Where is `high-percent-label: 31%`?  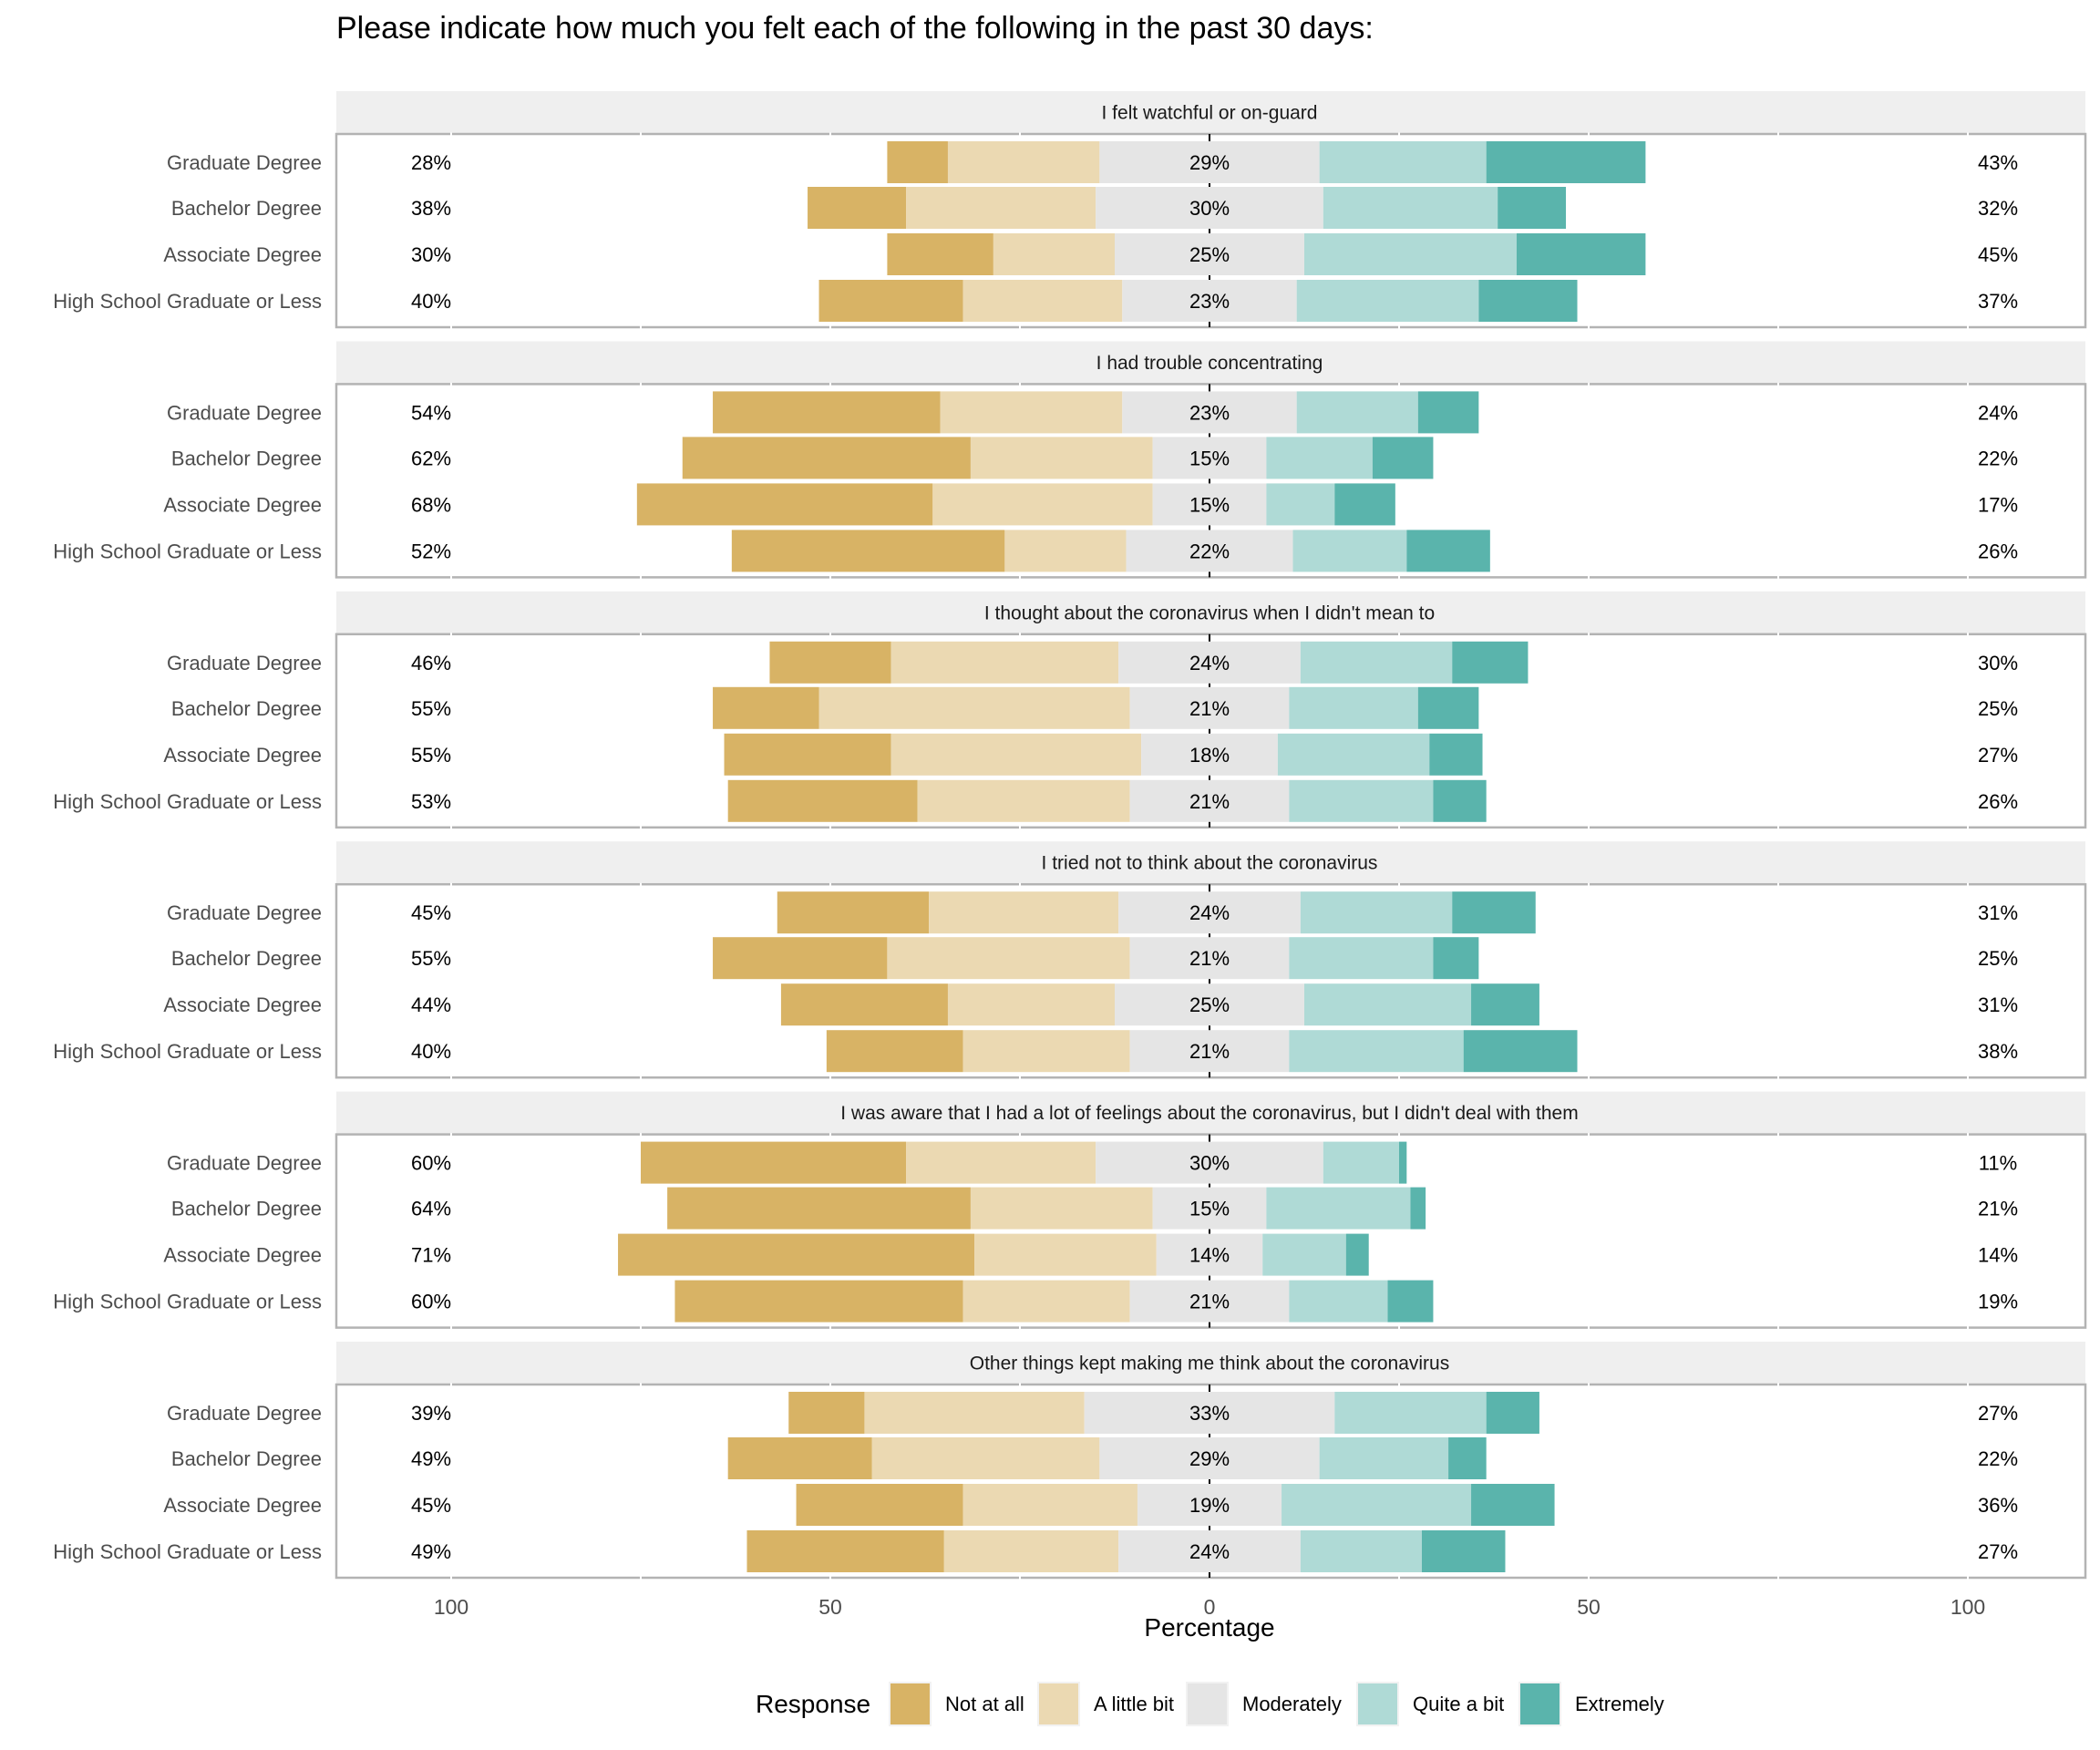
high-percent-label: 31% is located at coordinates (1998, 913).